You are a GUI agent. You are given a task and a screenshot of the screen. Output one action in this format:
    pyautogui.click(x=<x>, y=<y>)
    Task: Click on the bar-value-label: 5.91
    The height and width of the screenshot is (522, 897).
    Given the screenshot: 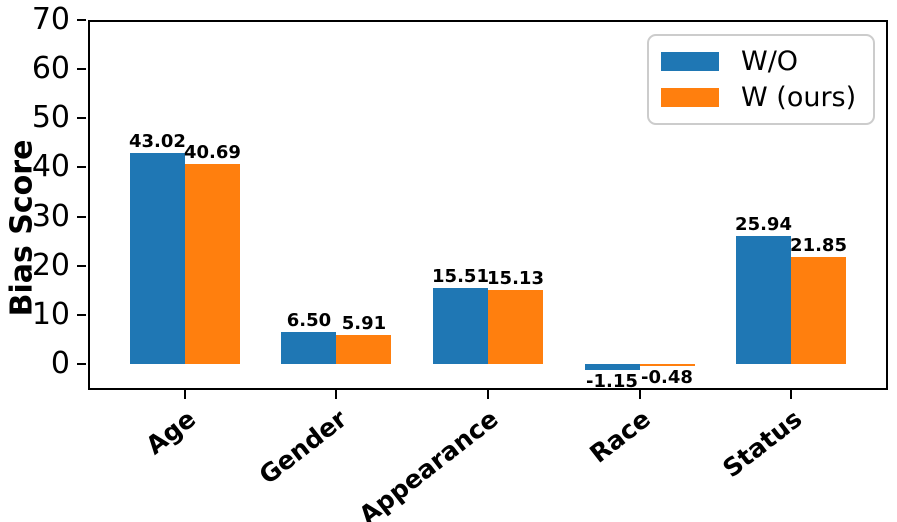 What is the action you would take?
    pyautogui.click(x=364, y=323)
    